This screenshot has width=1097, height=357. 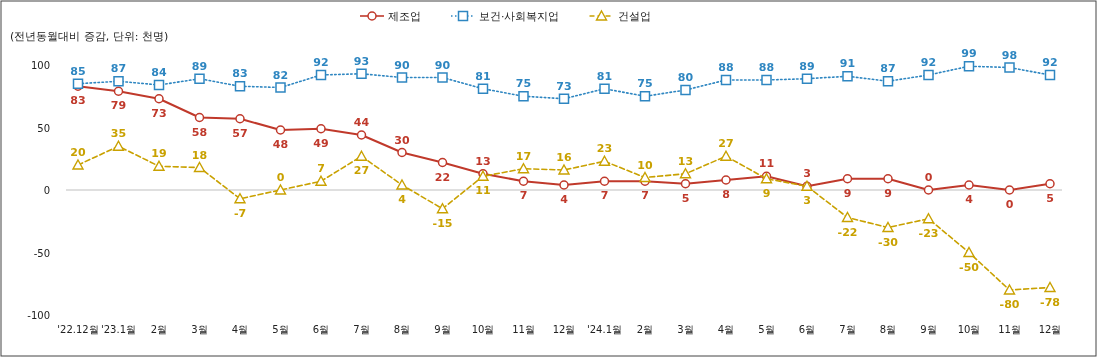 What do you see at coordinates (726, 194) in the screenshot?
I see `data-label: 8` at bounding box center [726, 194].